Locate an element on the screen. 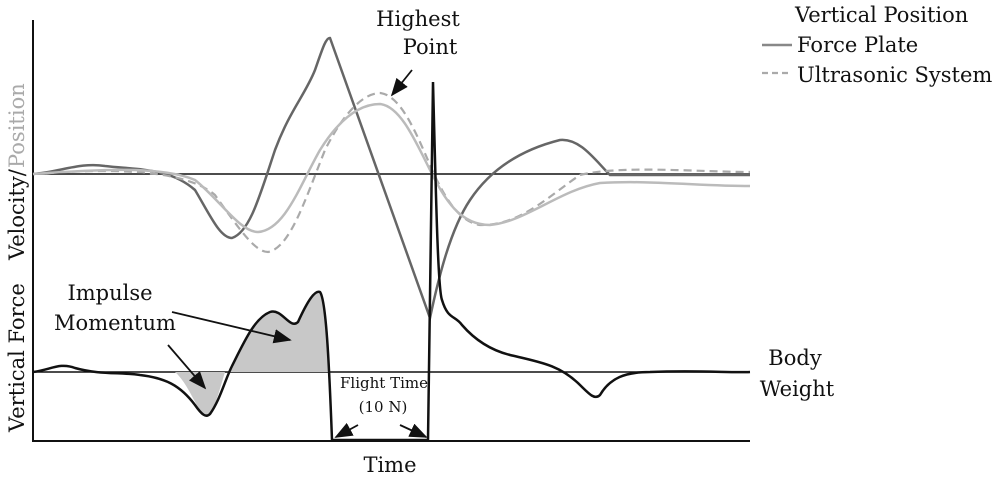 This screenshot has height=482, width=1000. annotation: Point is located at coordinates (430, 47).